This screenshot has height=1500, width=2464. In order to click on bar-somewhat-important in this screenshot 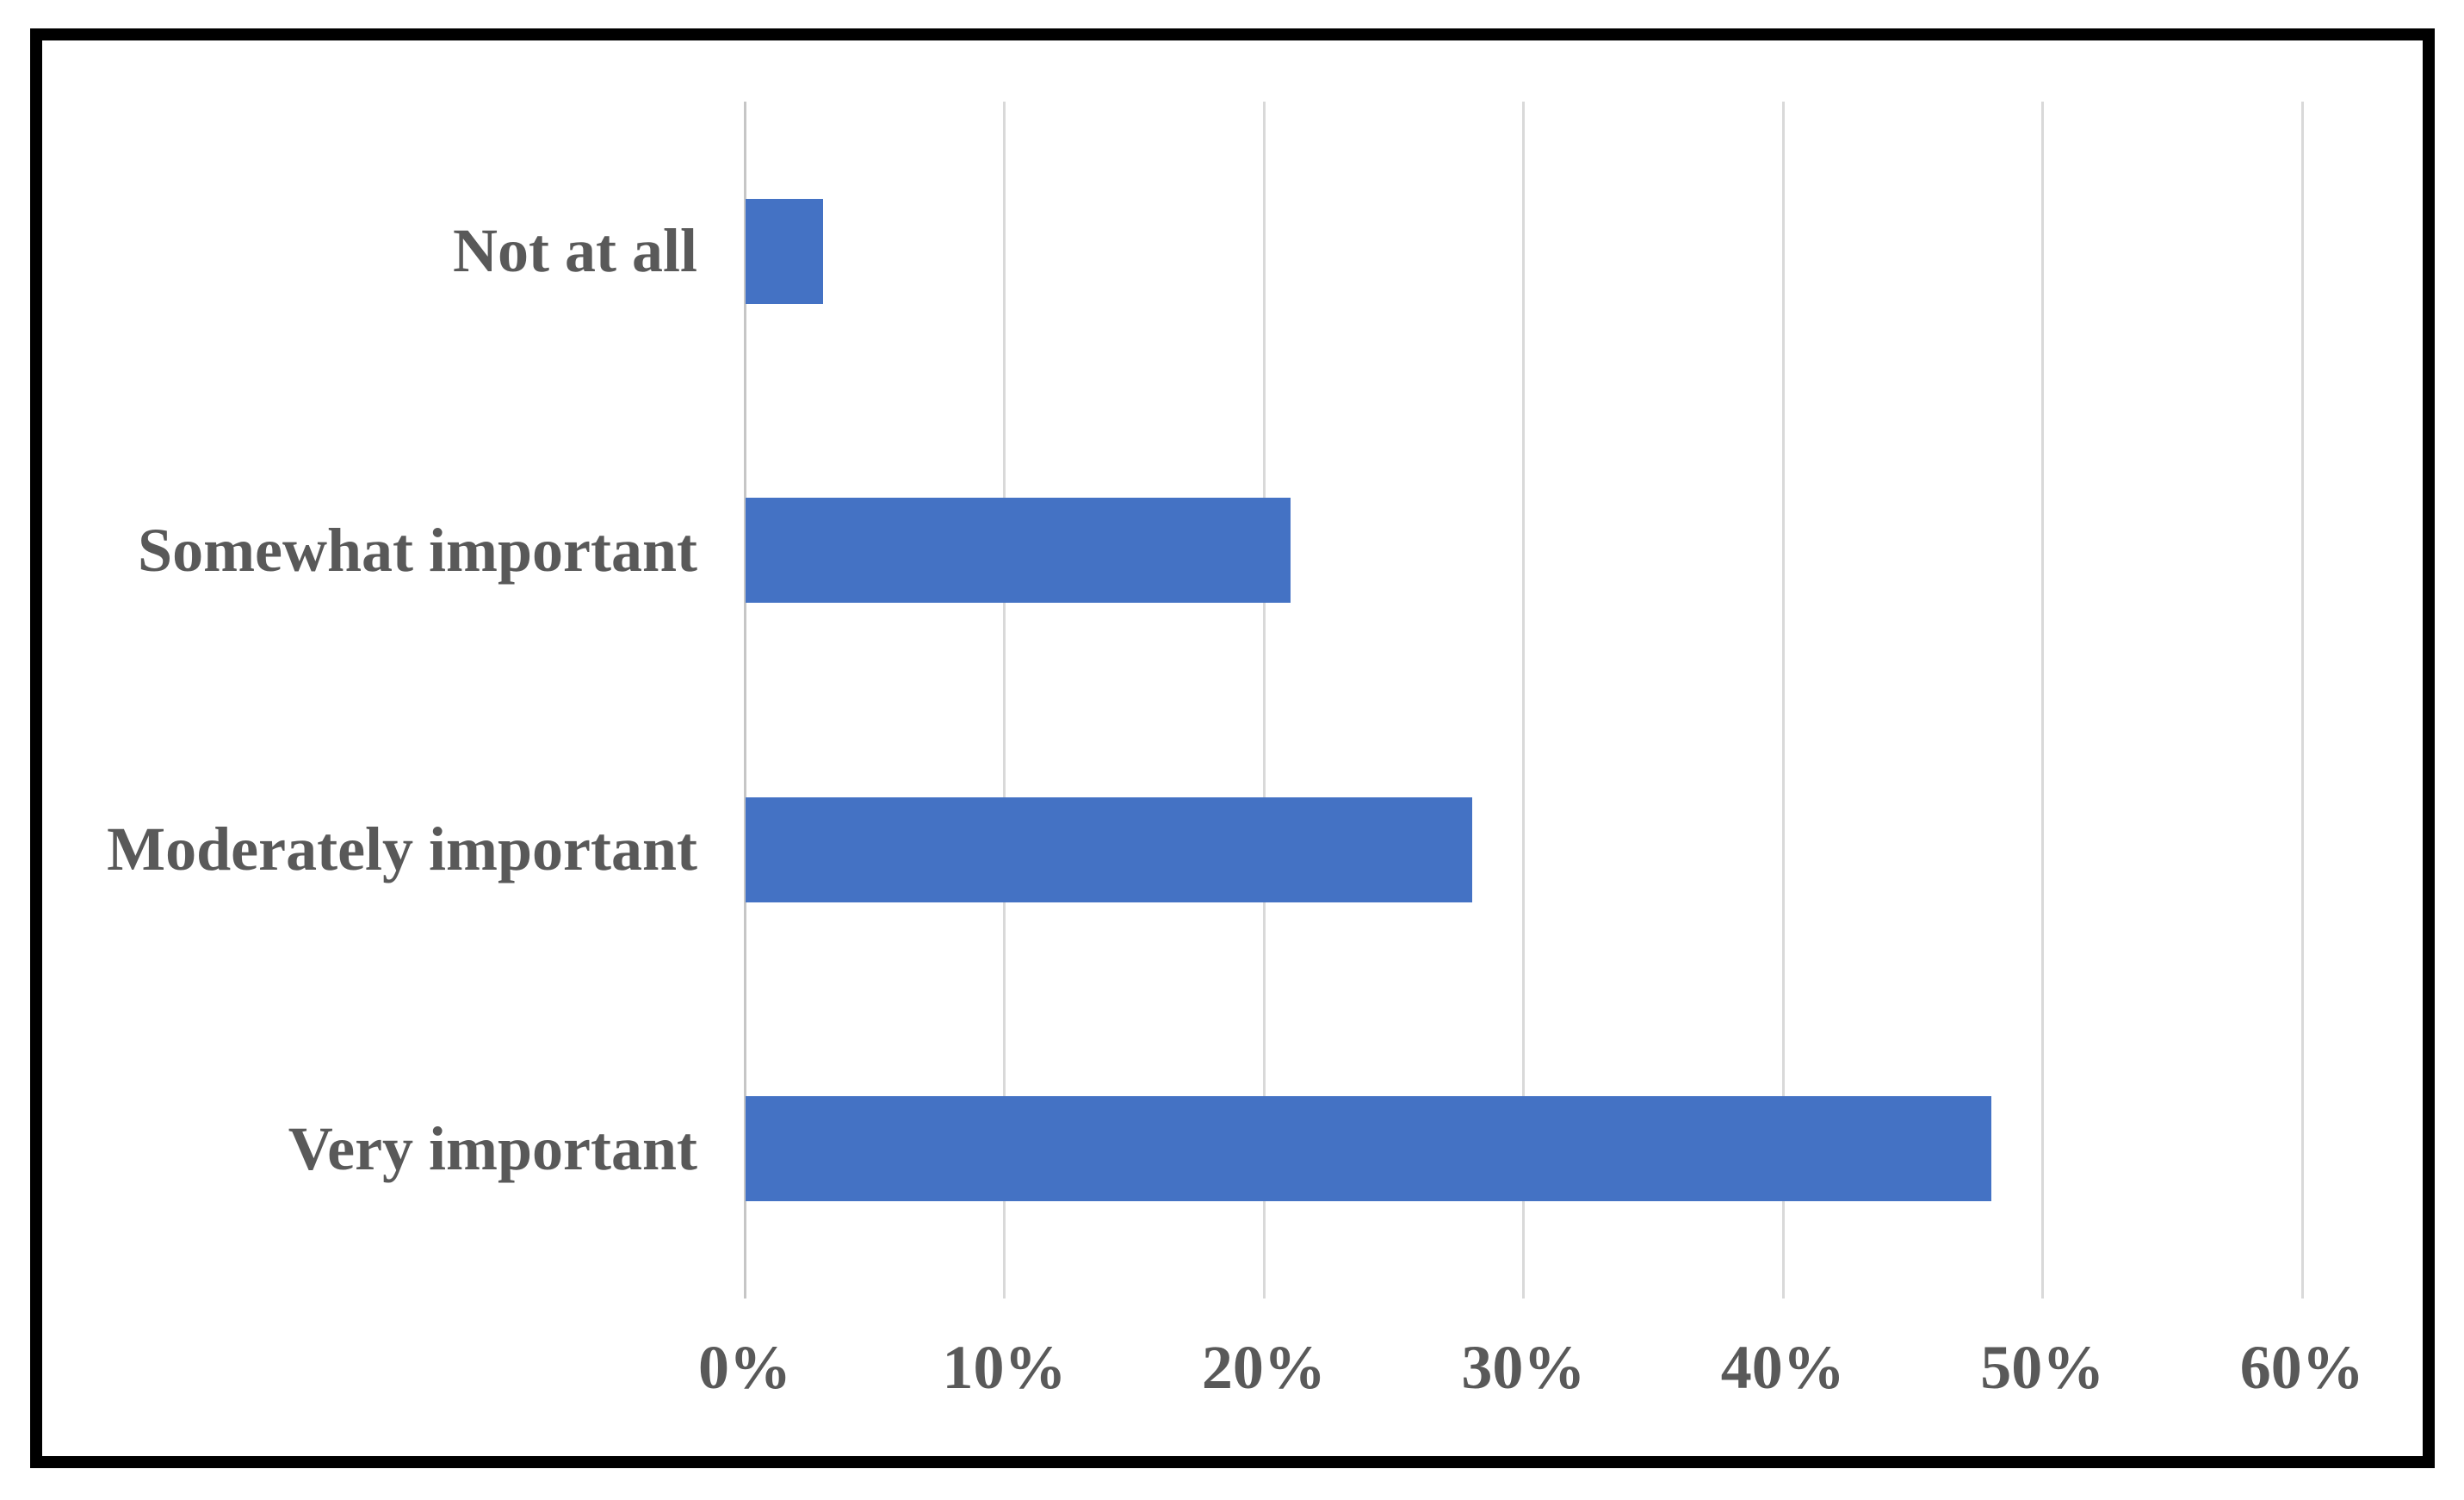, I will do `click(1018, 551)`.